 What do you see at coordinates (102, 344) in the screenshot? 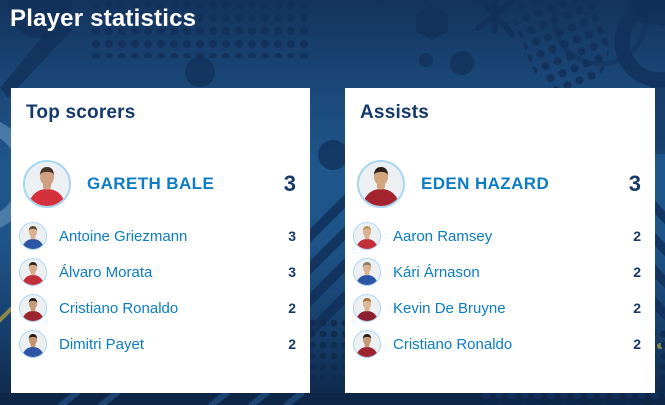
I see `player-name: Dimitri Payet` at bounding box center [102, 344].